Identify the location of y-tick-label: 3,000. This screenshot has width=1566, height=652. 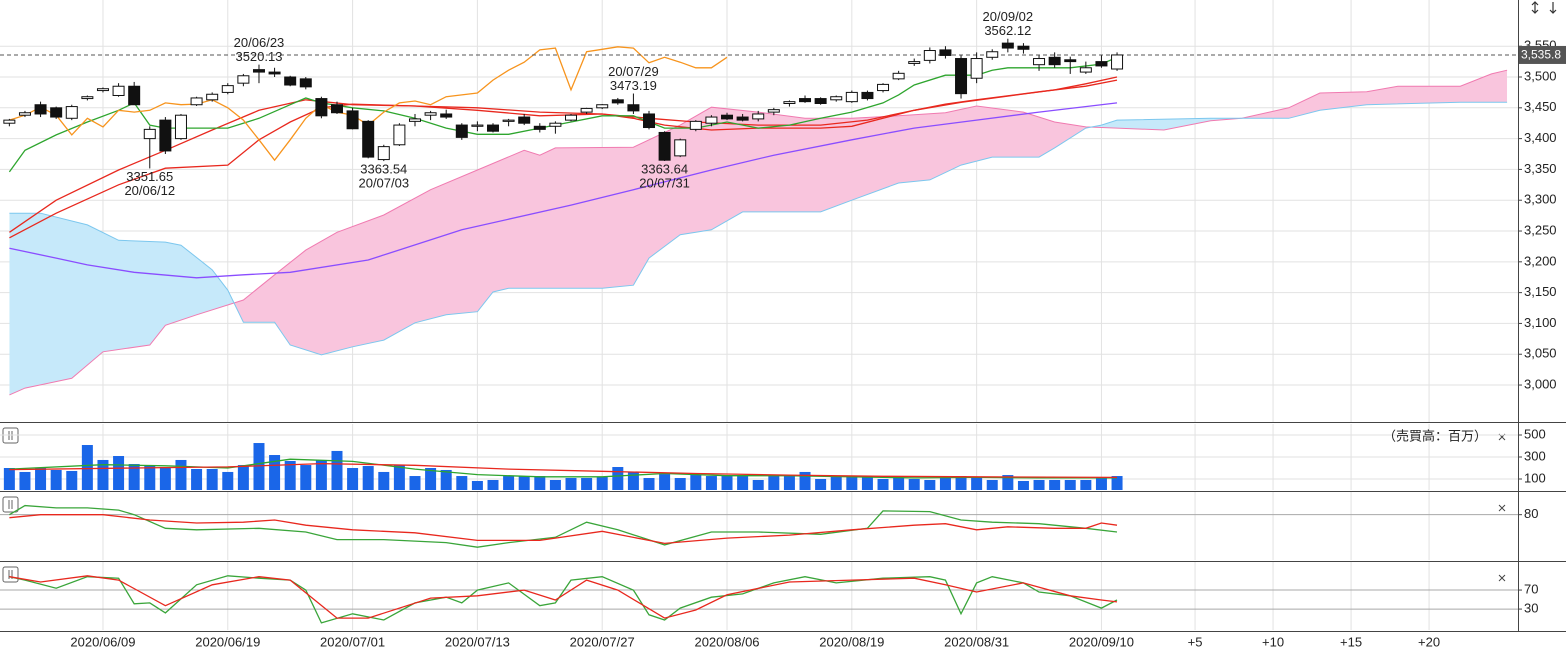
(1540, 383).